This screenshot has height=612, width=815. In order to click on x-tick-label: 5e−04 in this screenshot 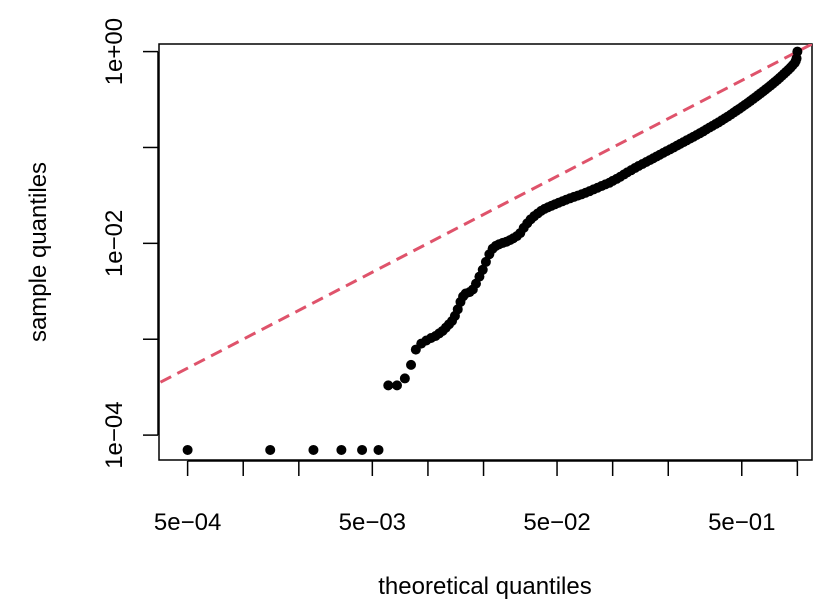, I will do `click(187, 522)`.